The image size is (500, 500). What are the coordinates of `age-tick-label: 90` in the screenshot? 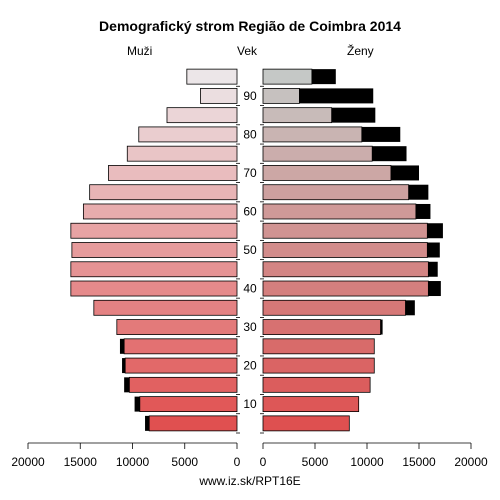 It's located at (250, 96).